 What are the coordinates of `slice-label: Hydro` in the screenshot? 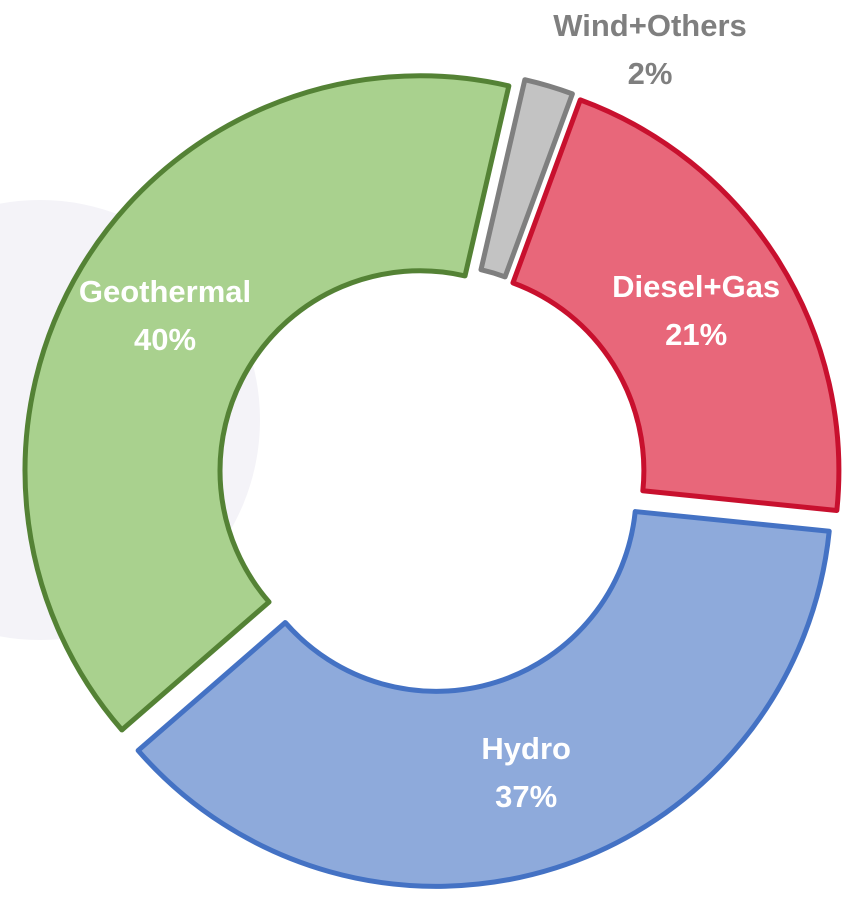 It's located at (526, 748).